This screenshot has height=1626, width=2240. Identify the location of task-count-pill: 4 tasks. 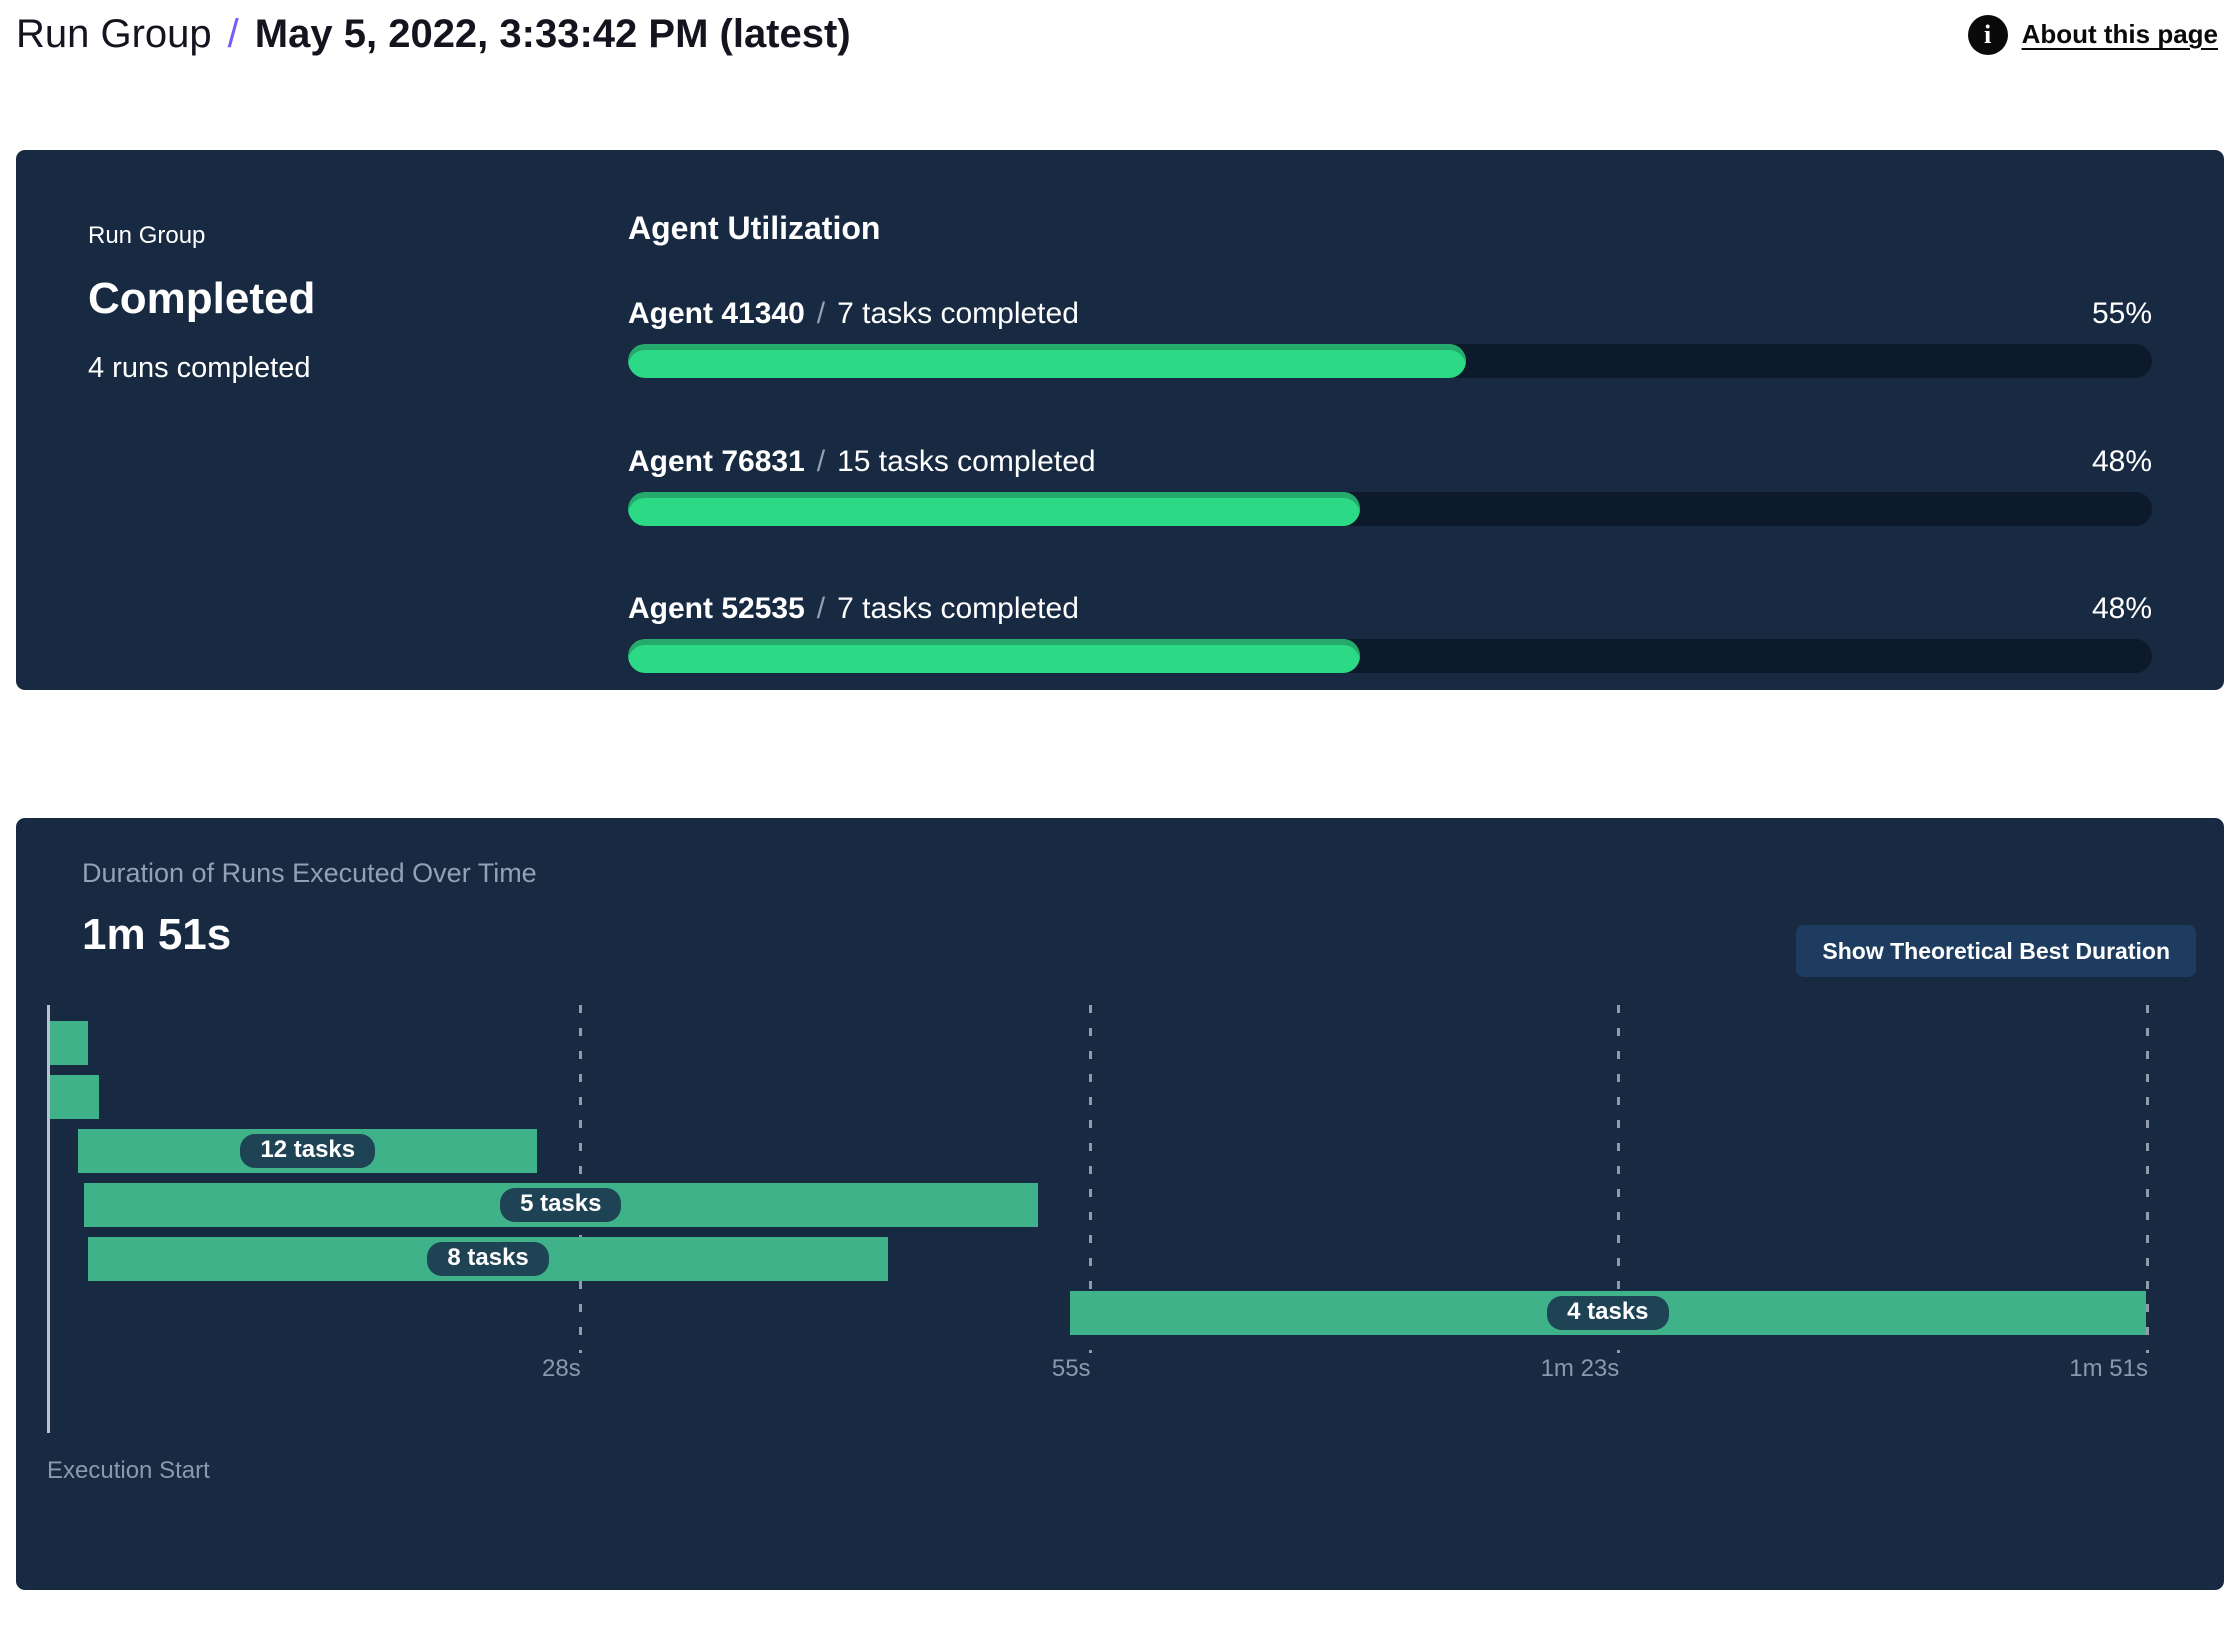
(1608, 1313).